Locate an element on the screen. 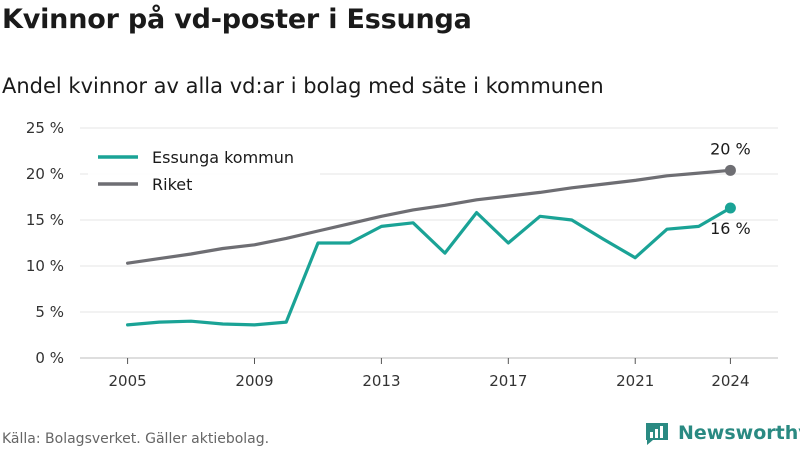 This screenshot has width=800, height=450. brand-logo: Newsworthy is located at coordinates (722, 433).